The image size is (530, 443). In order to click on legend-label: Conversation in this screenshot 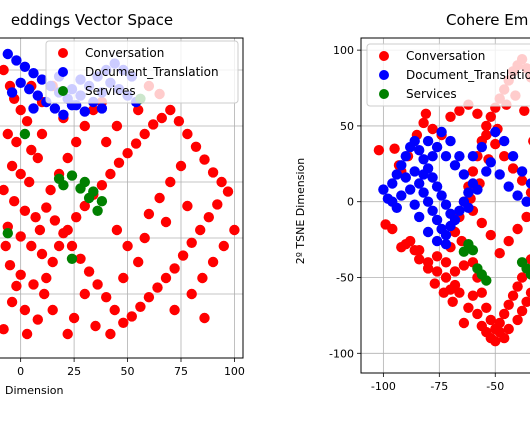, I will do `click(124, 53)`.